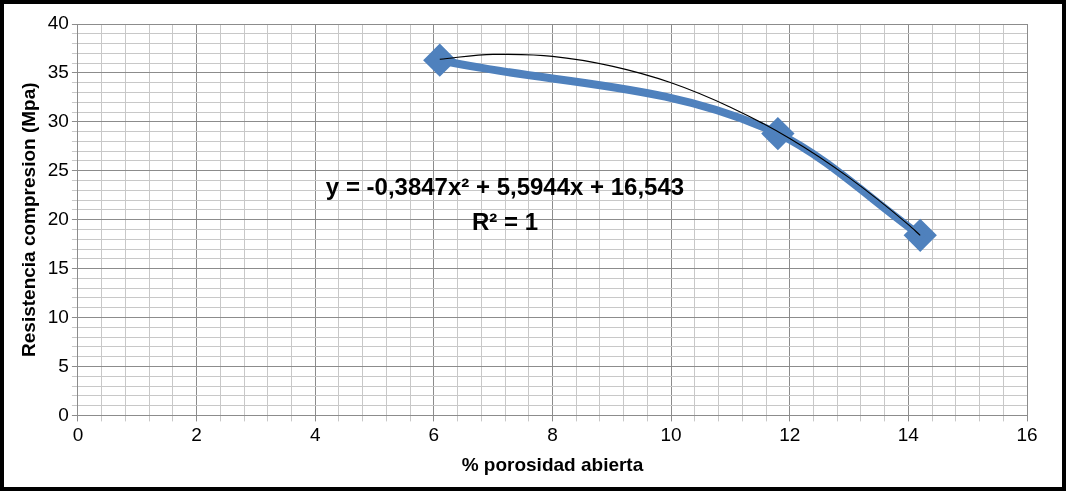 The image size is (1066, 491). What do you see at coordinates (552, 464) in the screenshot?
I see `x-axis-title: % porosidad abierta` at bounding box center [552, 464].